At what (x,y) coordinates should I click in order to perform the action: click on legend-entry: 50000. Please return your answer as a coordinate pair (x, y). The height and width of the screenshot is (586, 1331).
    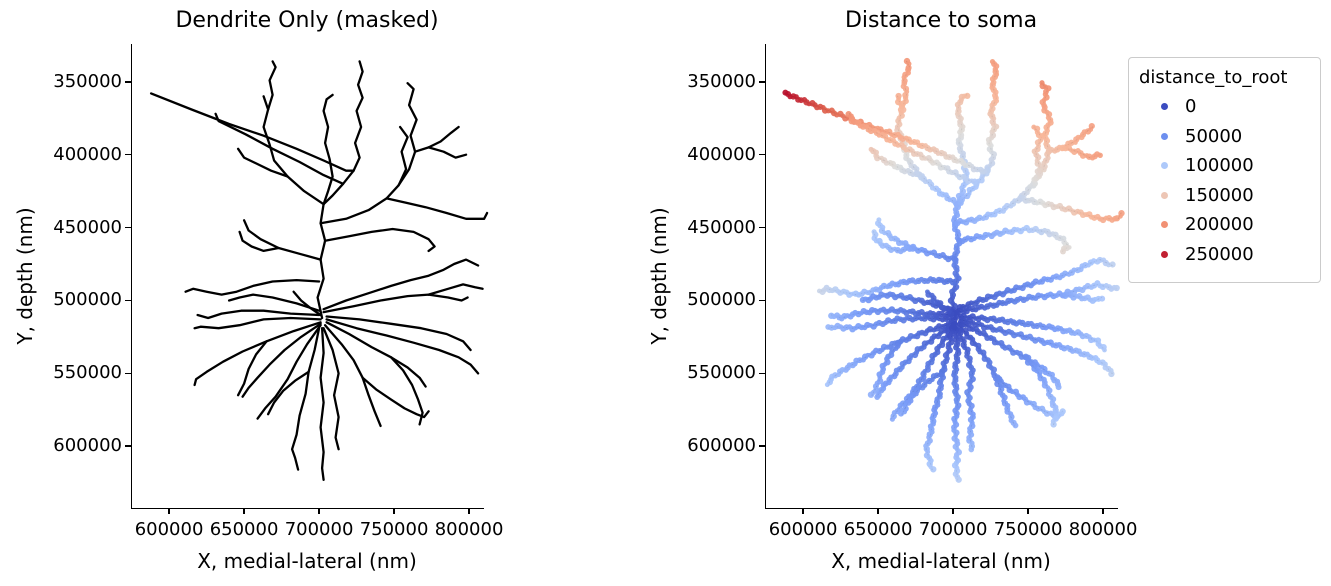
    Looking at the image, I should click on (1229, 137).